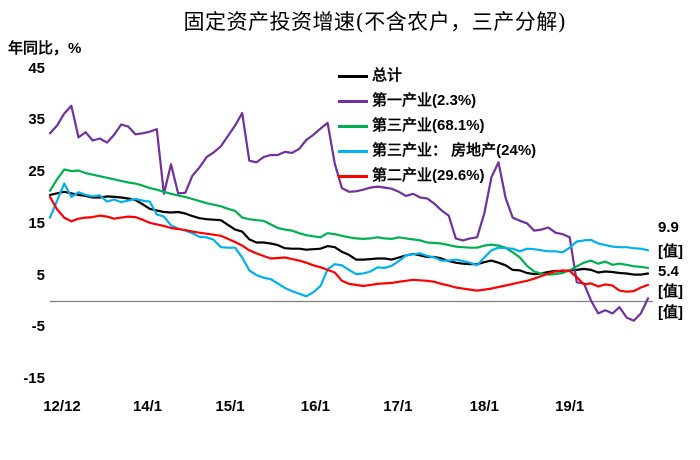 The height and width of the screenshot is (460, 700). I want to click on x-tick-label: 14/1, so click(147, 406).